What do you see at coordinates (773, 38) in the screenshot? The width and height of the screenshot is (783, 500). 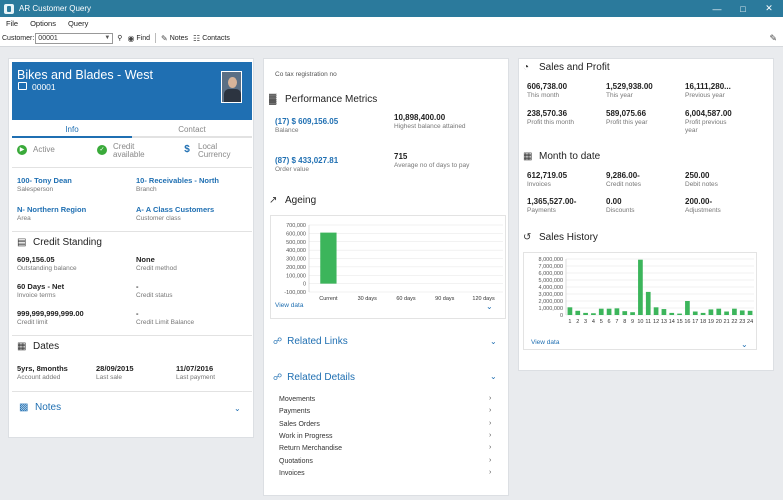 I see `pin-icon: ✎` at bounding box center [773, 38].